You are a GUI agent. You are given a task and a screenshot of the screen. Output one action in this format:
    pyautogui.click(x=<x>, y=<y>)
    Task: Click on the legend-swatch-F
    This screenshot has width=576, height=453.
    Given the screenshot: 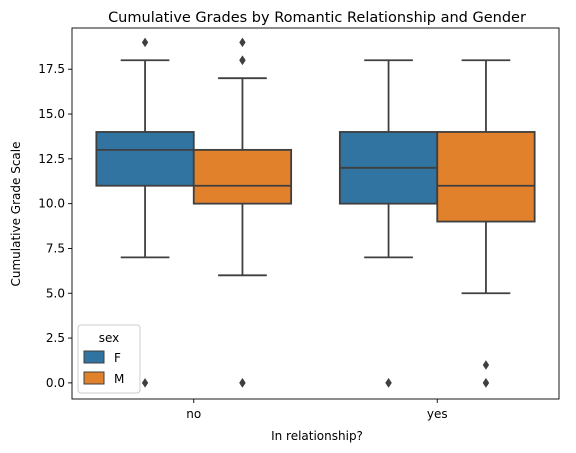 What is the action you would take?
    pyautogui.click(x=94, y=357)
    